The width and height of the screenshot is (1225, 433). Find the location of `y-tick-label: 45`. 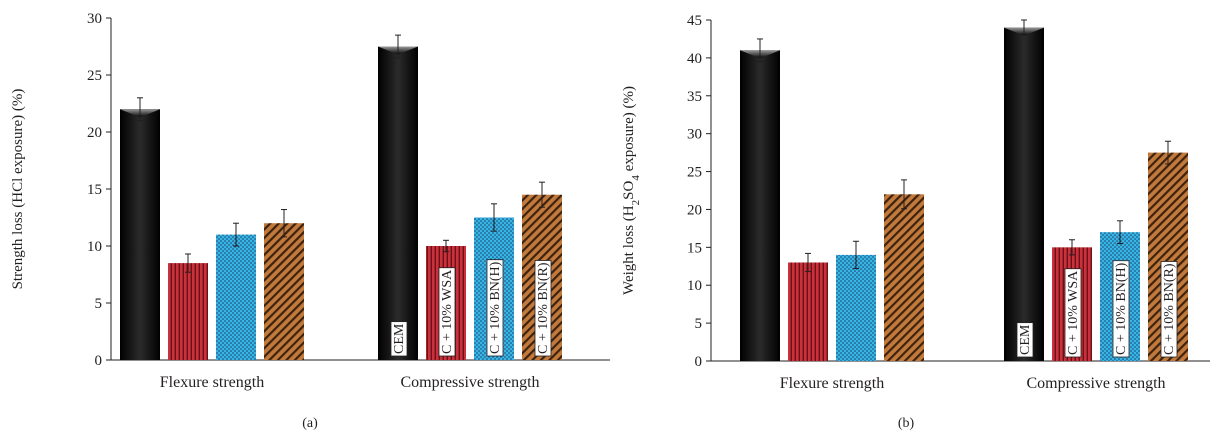

y-tick-label: 45 is located at coordinates (694, 21).